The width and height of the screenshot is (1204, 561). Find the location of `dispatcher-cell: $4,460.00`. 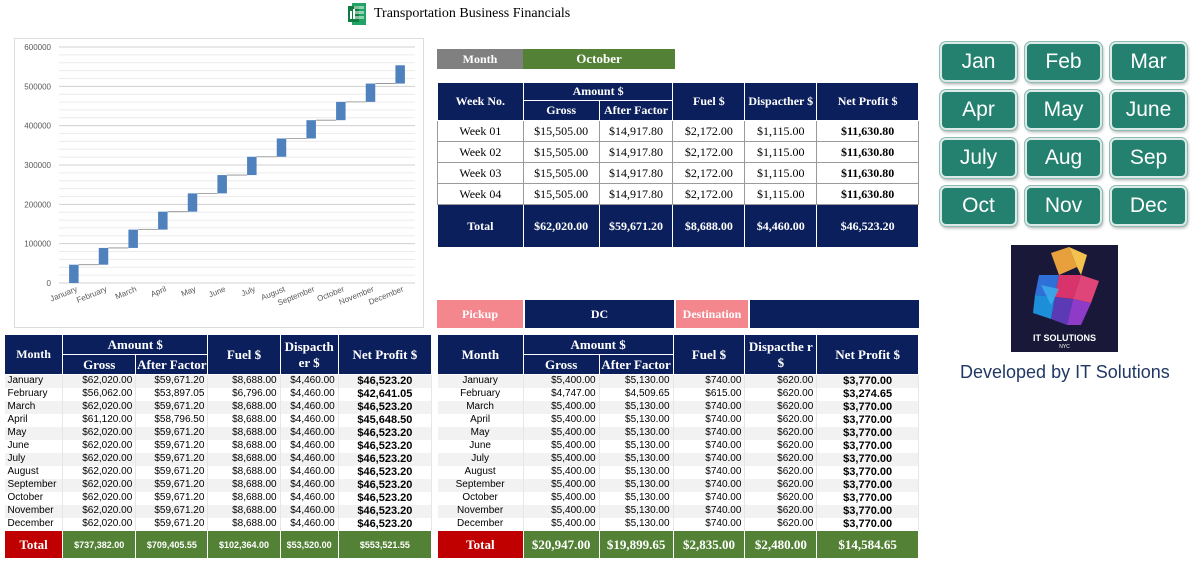

dispatcher-cell: $4,460.00 is located at coordinates (309, 407).